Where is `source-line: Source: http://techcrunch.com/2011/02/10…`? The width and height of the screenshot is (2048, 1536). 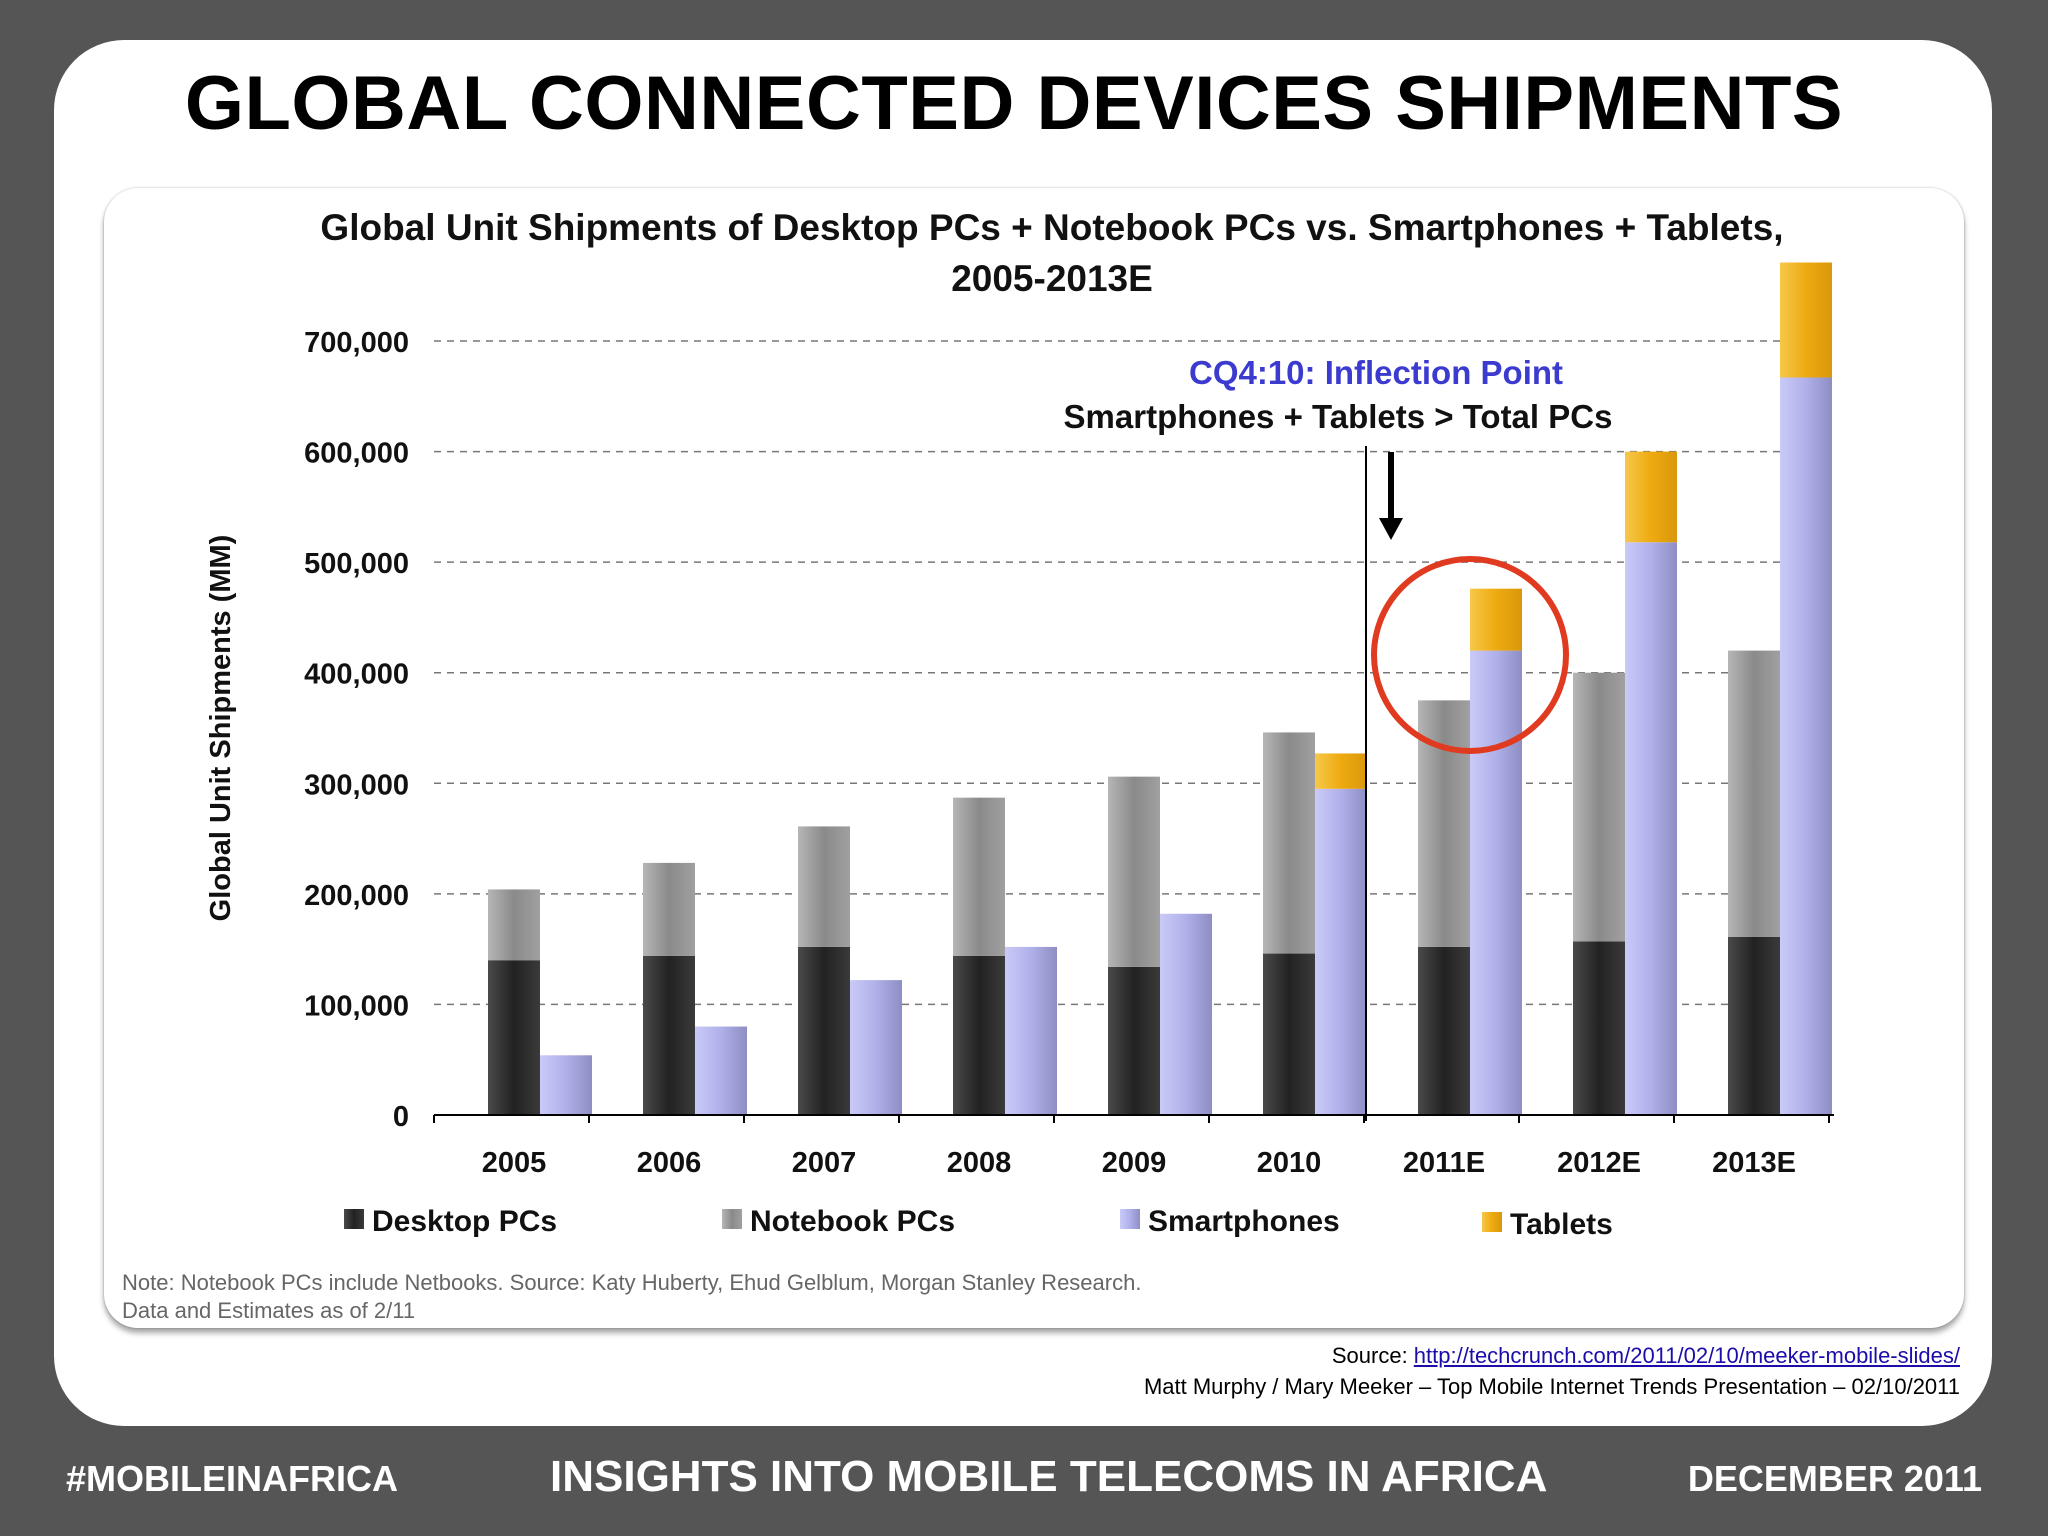
source-line: Source: http://techcrunch.com/2011/02/10… is located at coordinates (1646, 1356).